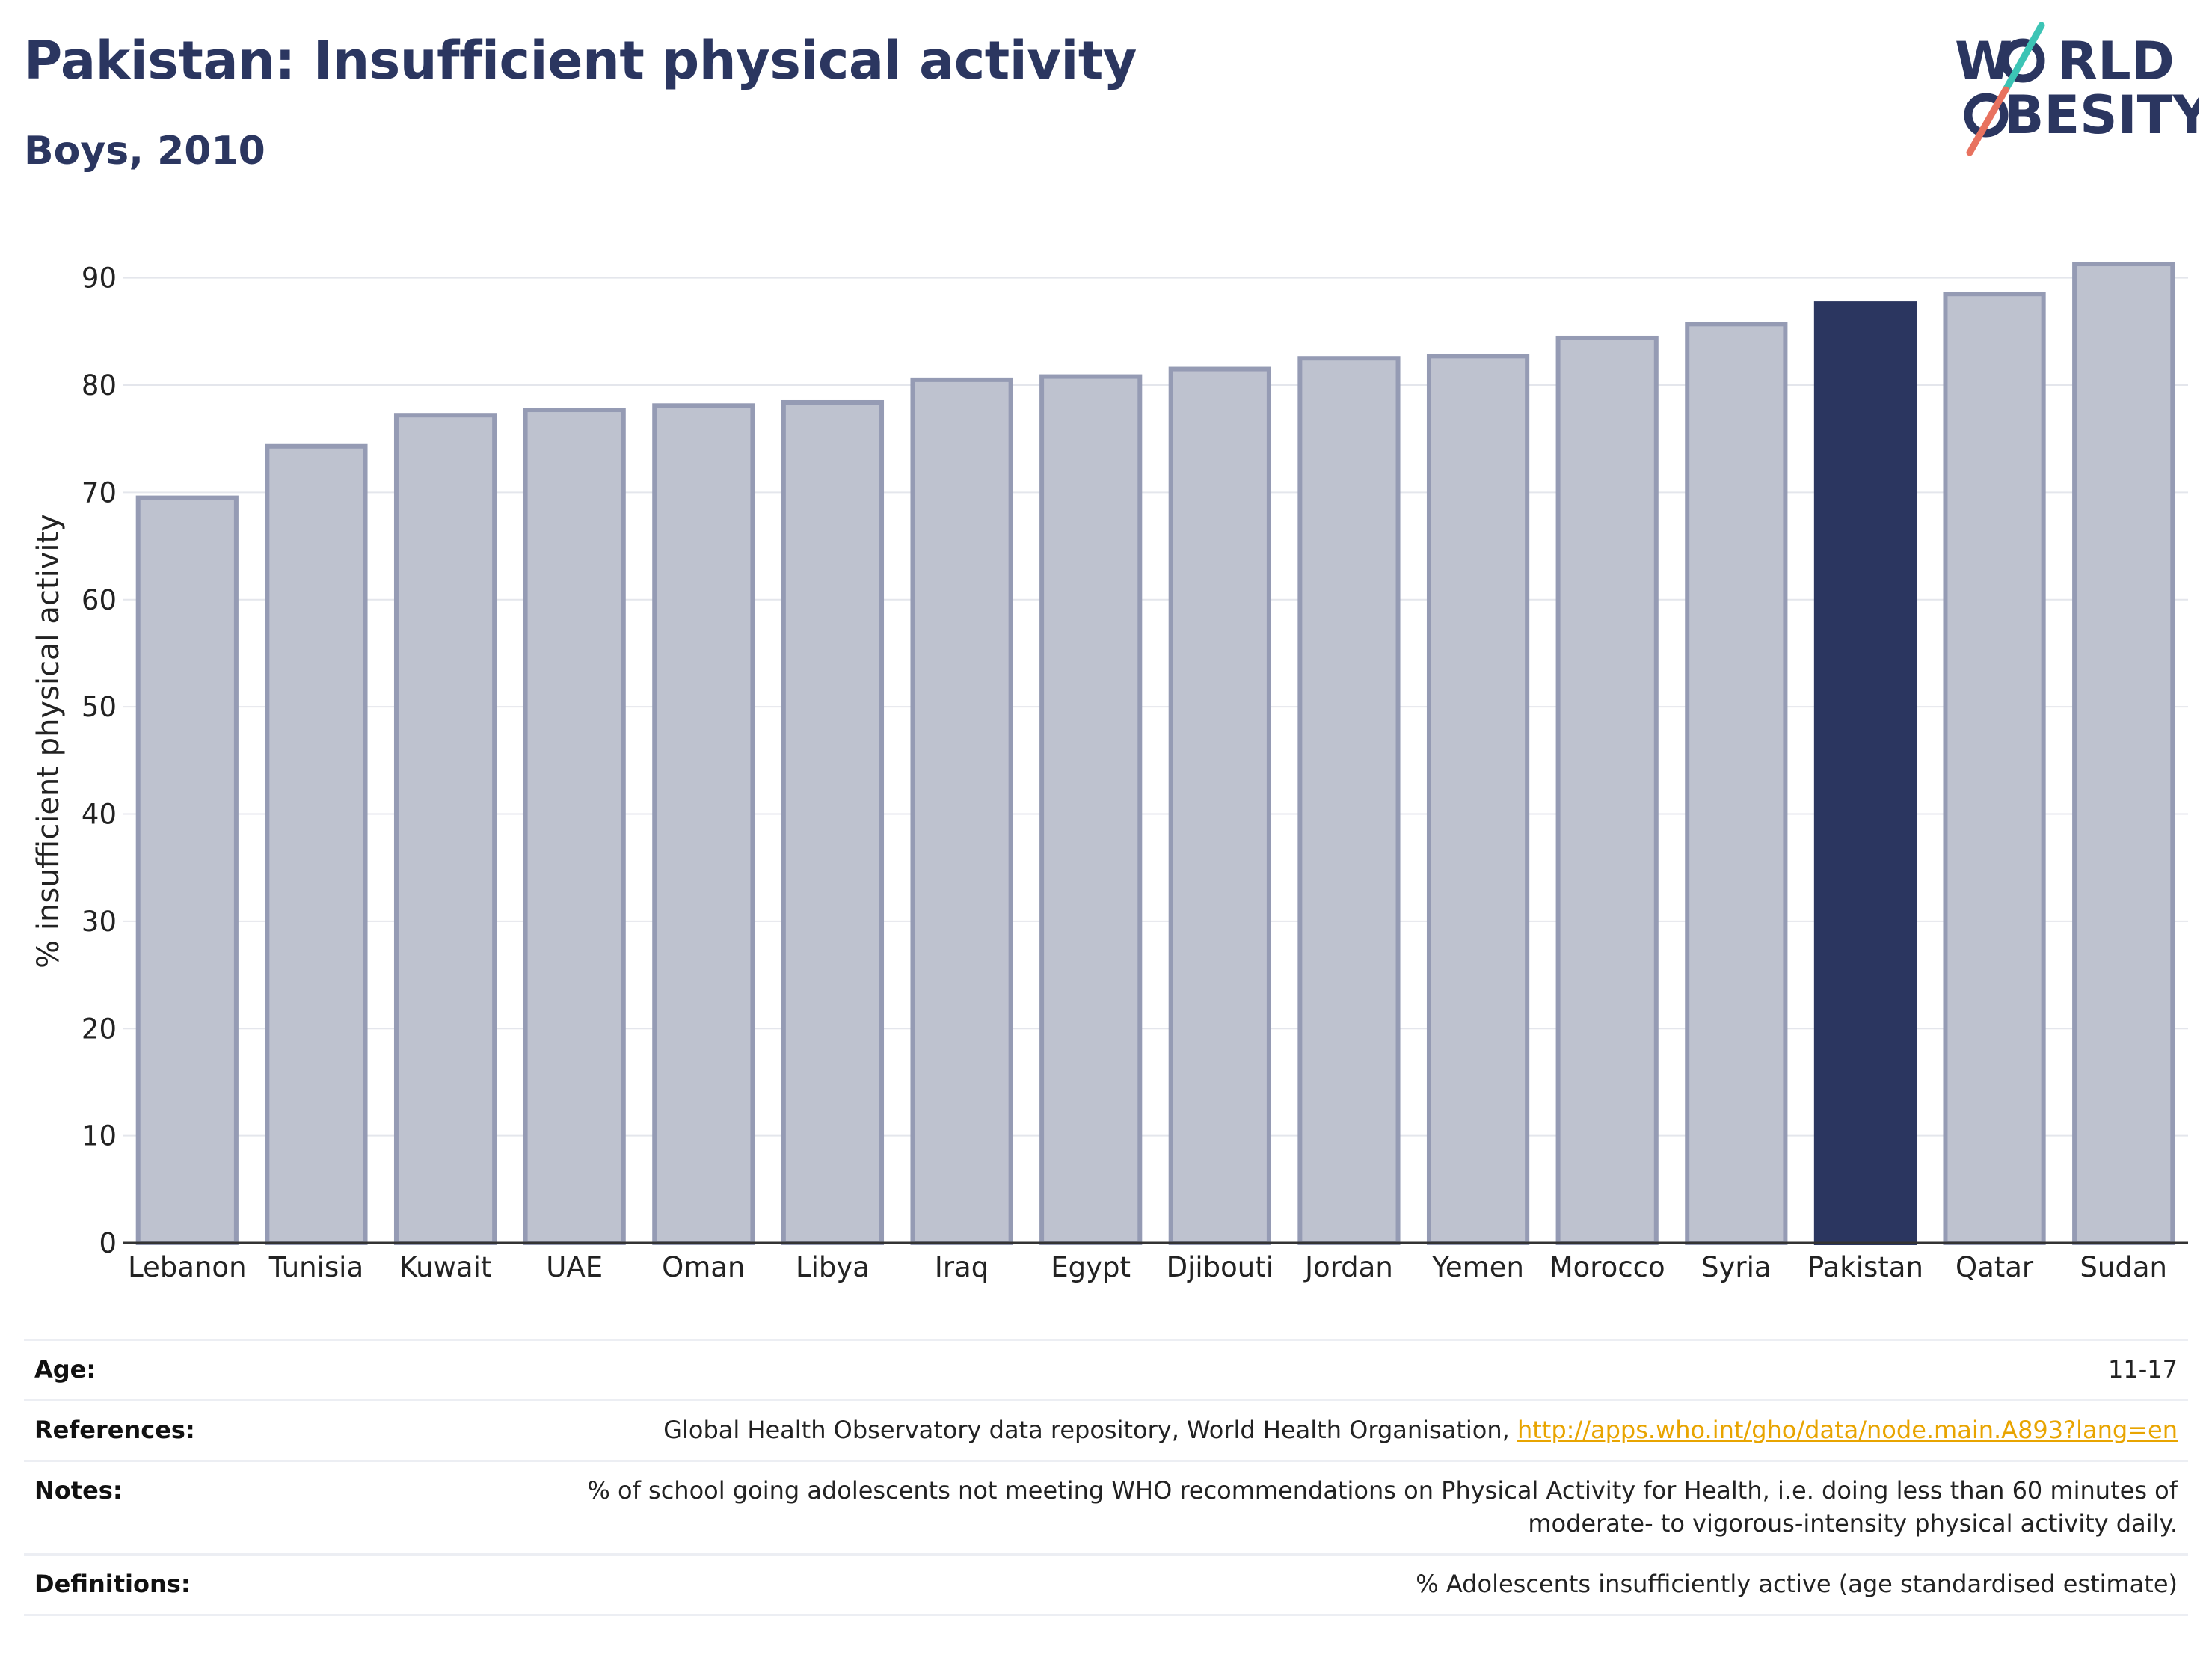  What do you see at coordinates (445, 1267) in the screenshot?
I see `x-tick-label: Kuwait` at bounding box center [445, 1267].